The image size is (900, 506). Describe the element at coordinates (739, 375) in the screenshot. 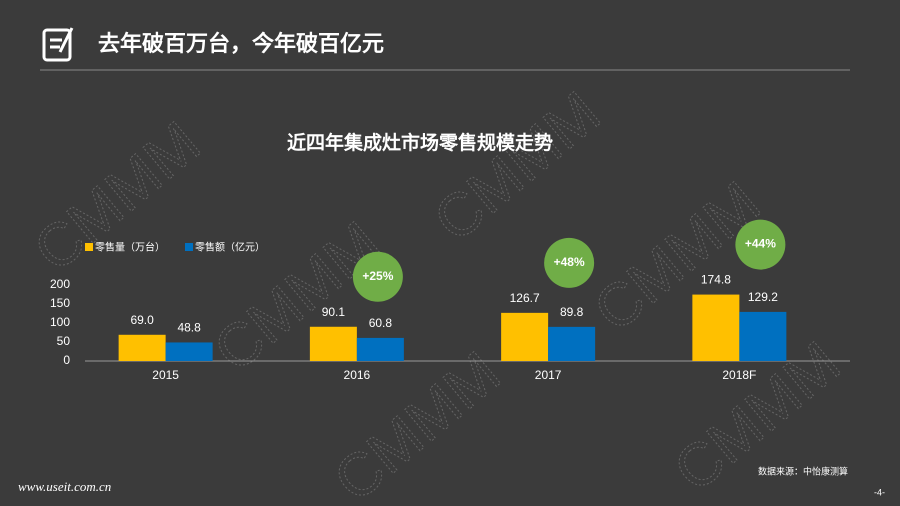

I see `x-tick-label: 2018F` at that location.